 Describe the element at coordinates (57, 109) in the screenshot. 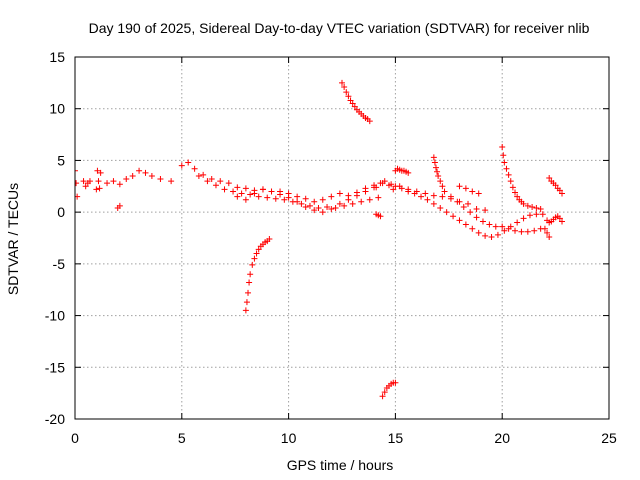

I see `y-tick-label: 10` at that location.